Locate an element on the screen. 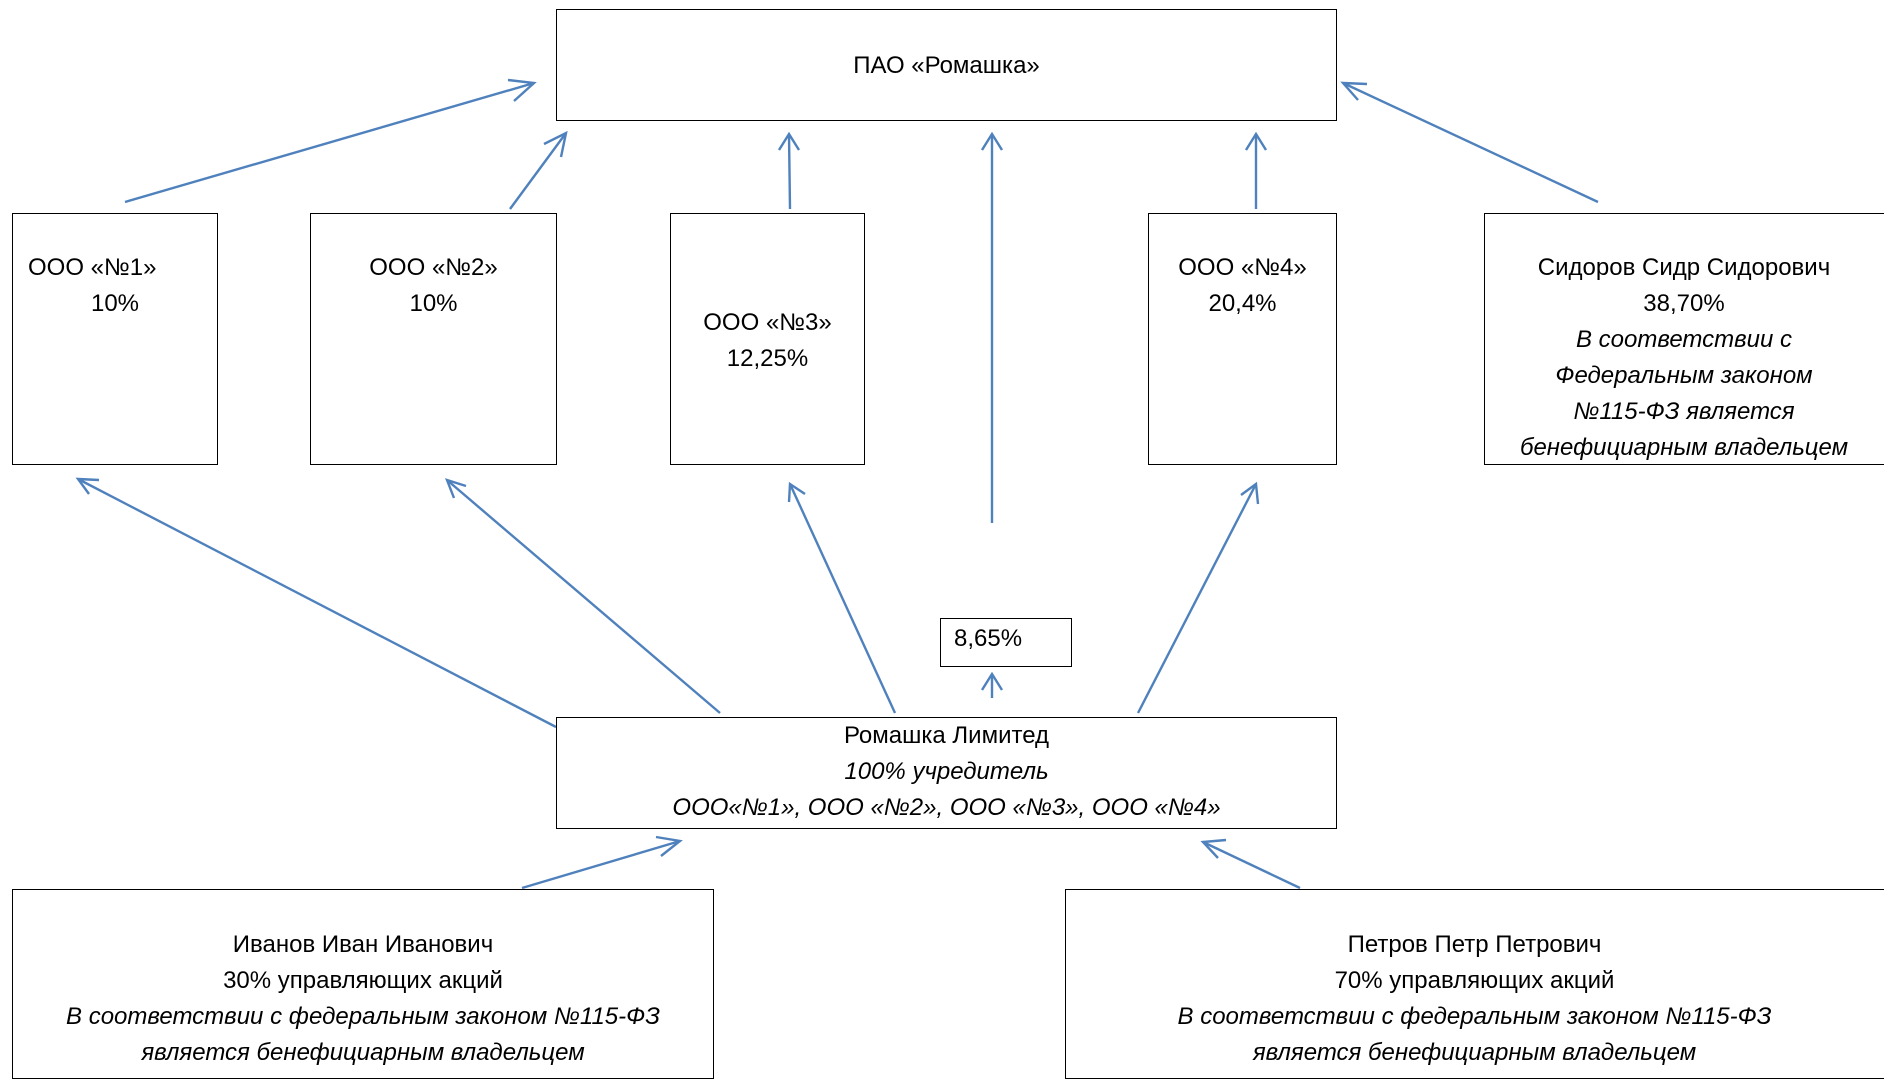 The image size is (1884, 1079). pao-romashka-box is located at coordinates (946, 65).